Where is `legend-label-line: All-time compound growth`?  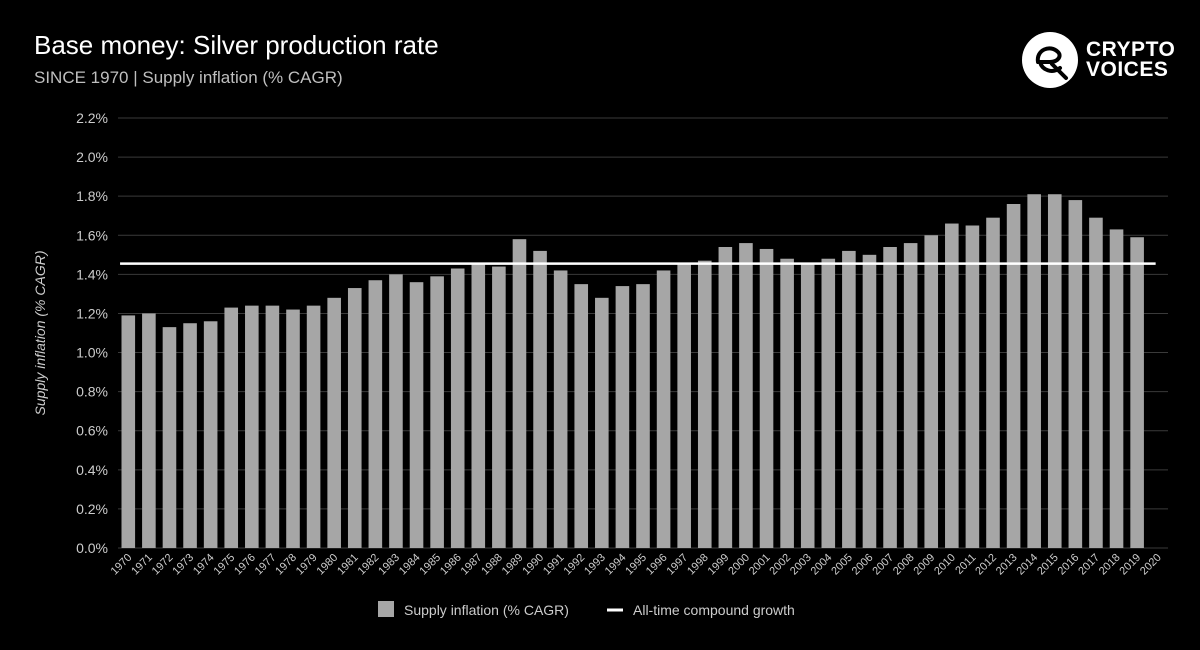 legend-label-line: All-time compound growth is located at coordinates (714, 610).